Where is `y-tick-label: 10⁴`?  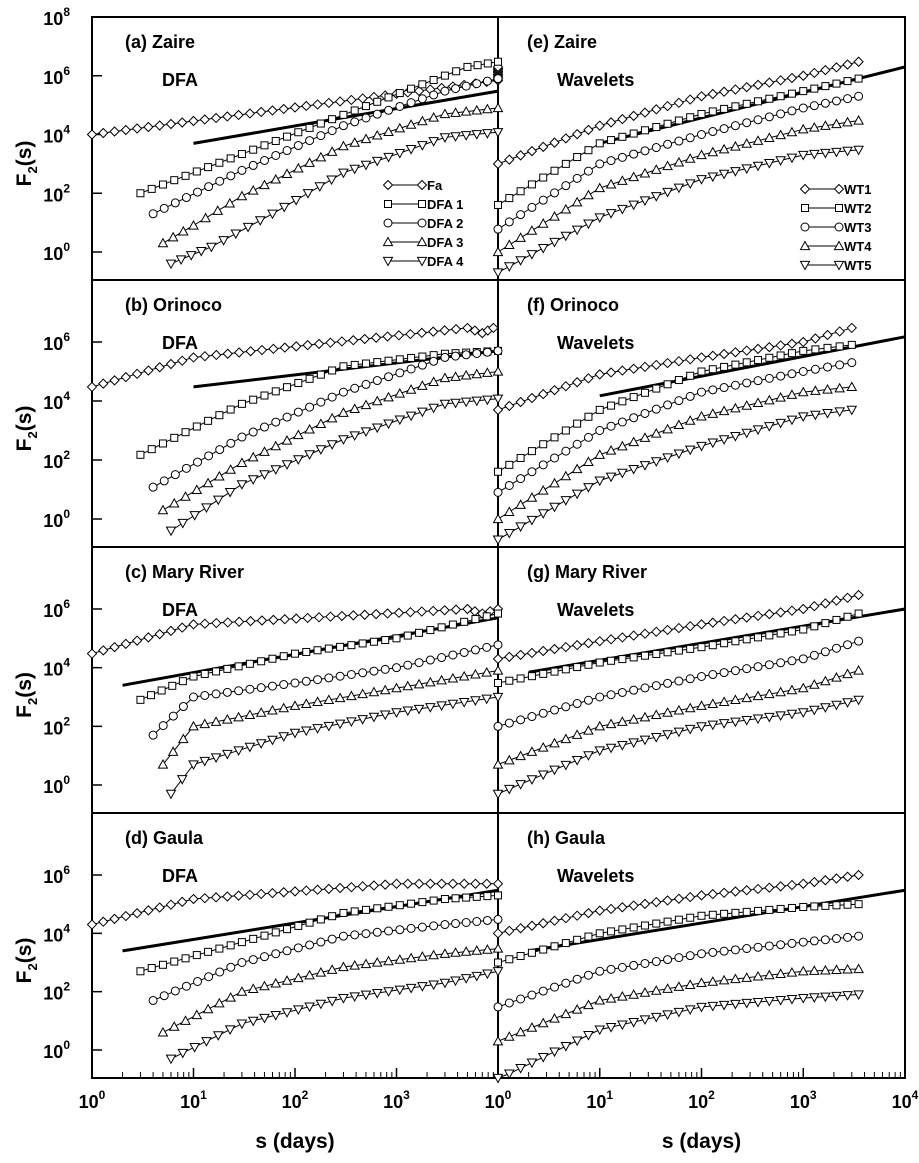 y-tick-label: 10⁴ is located at coordinates (56, 401).